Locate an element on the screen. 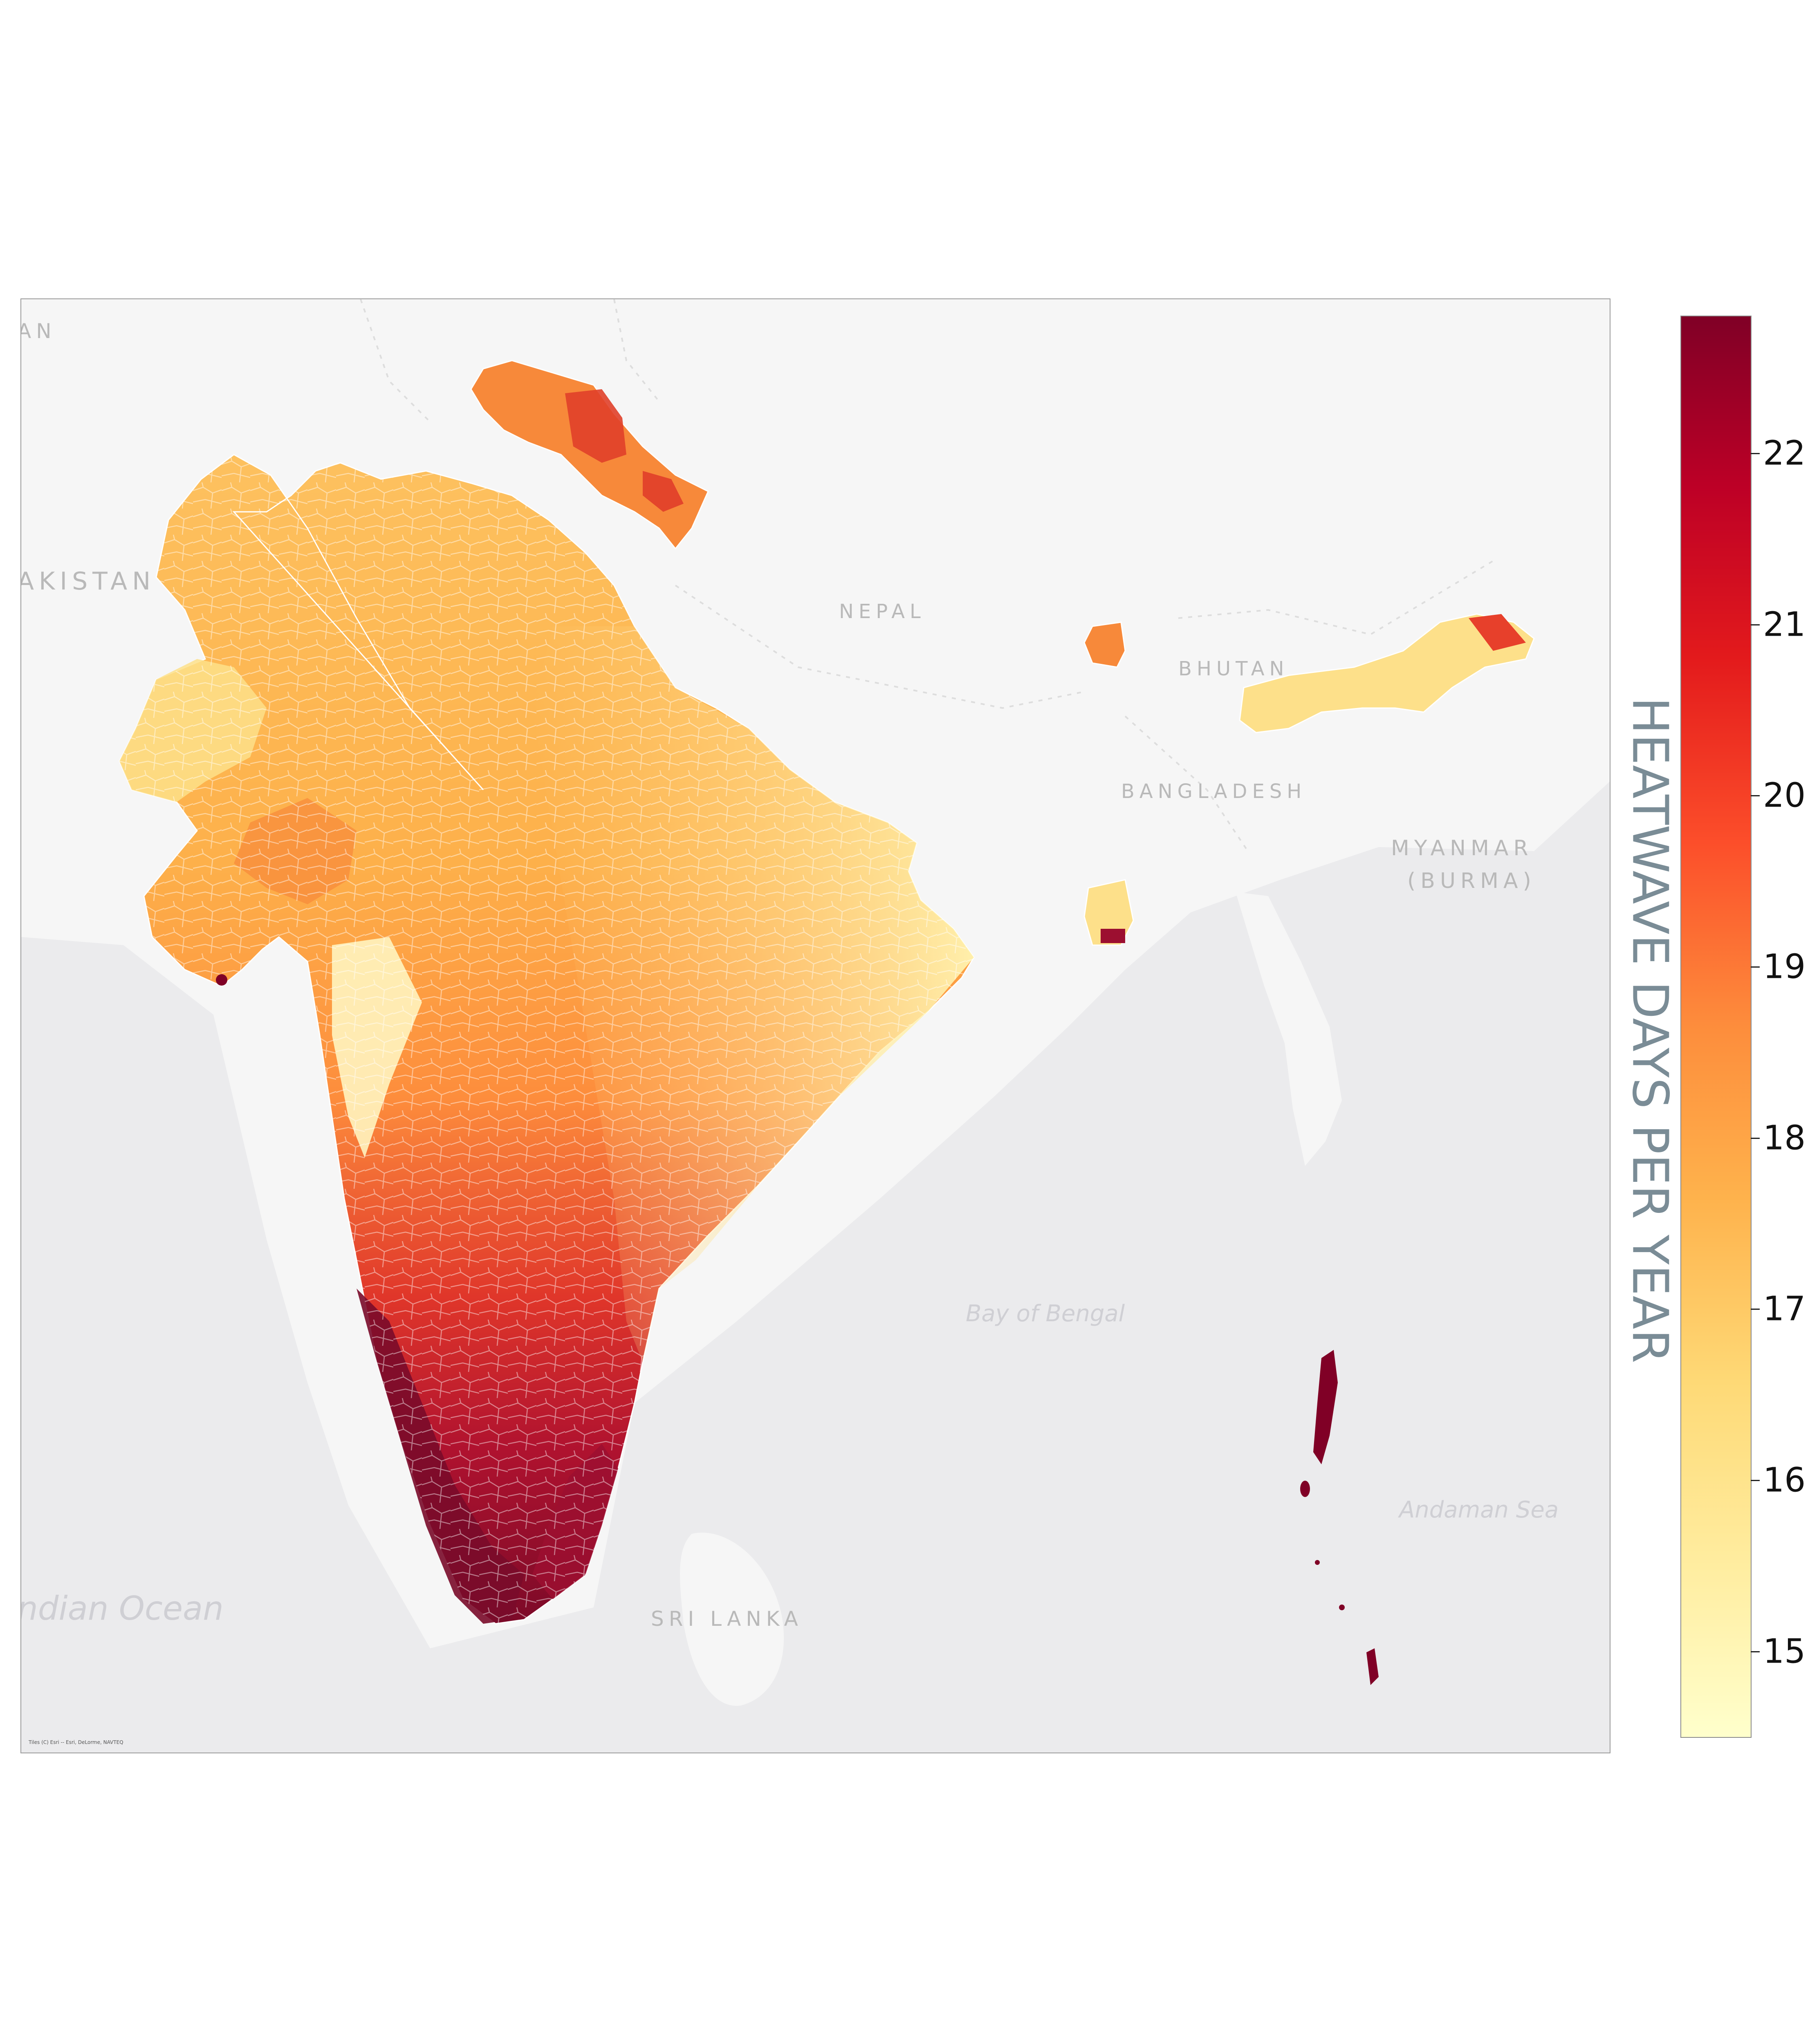 The width and height of the screenshot is (1810, 2044). label-andaman-sea: Andaman Sea is located at coordinates (1478, 1510).